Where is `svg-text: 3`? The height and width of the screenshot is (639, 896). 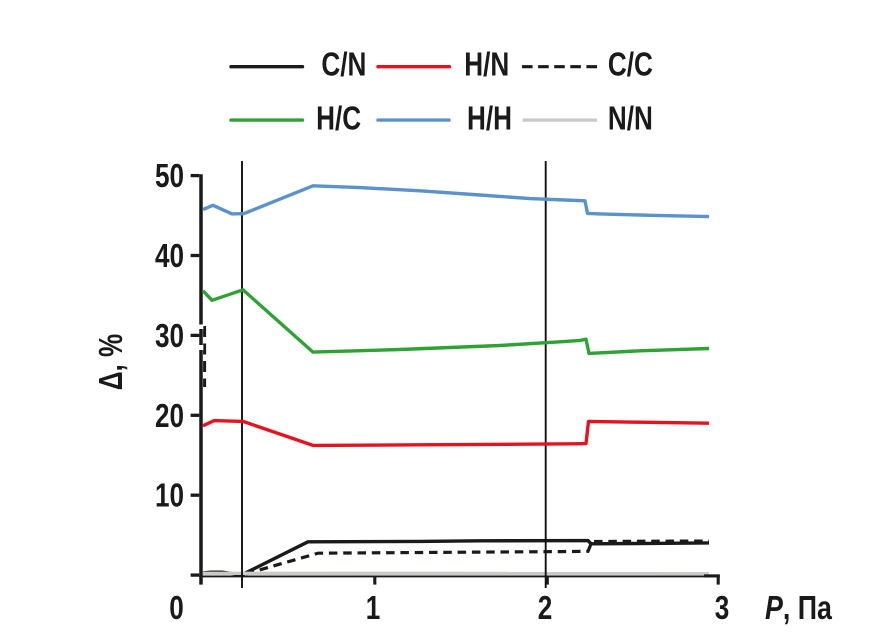
svg-text: 3 is located at coordinates (722, 608).